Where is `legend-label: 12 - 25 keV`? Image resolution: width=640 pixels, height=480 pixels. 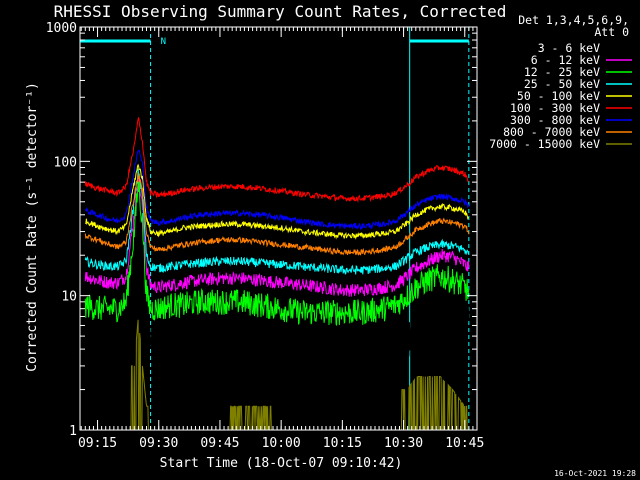 legend-label: 12 - 25 keV is located at coordinates (562, 72).